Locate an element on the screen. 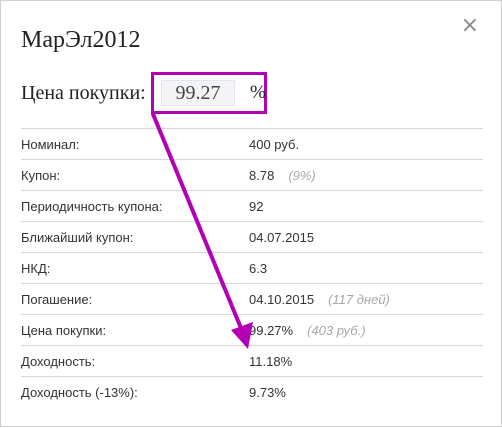  purchase-price-highlight: % is located at coordinates (209, 93).